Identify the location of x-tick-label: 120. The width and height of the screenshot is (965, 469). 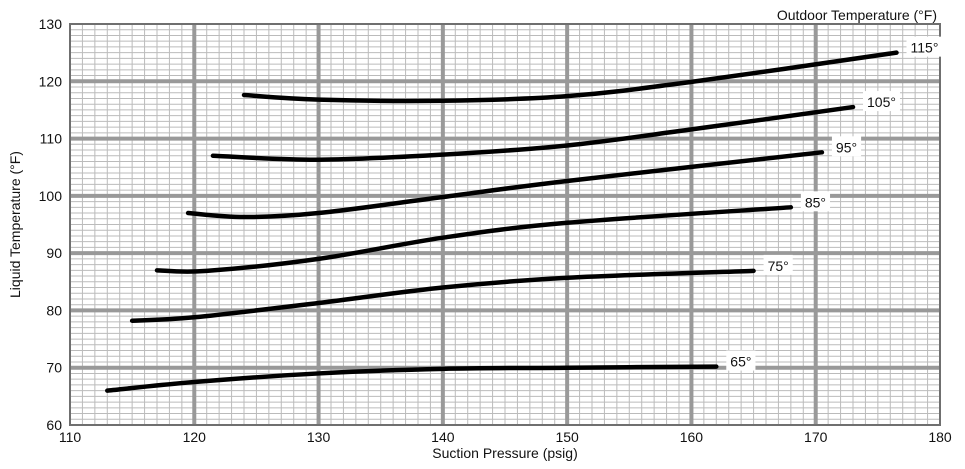
(195, 437).